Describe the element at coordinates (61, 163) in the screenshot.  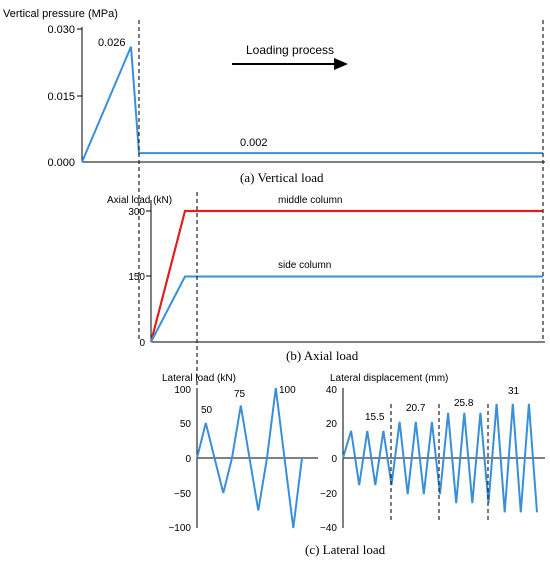
I see `panel-a-tick-label: 0.000` at that location.